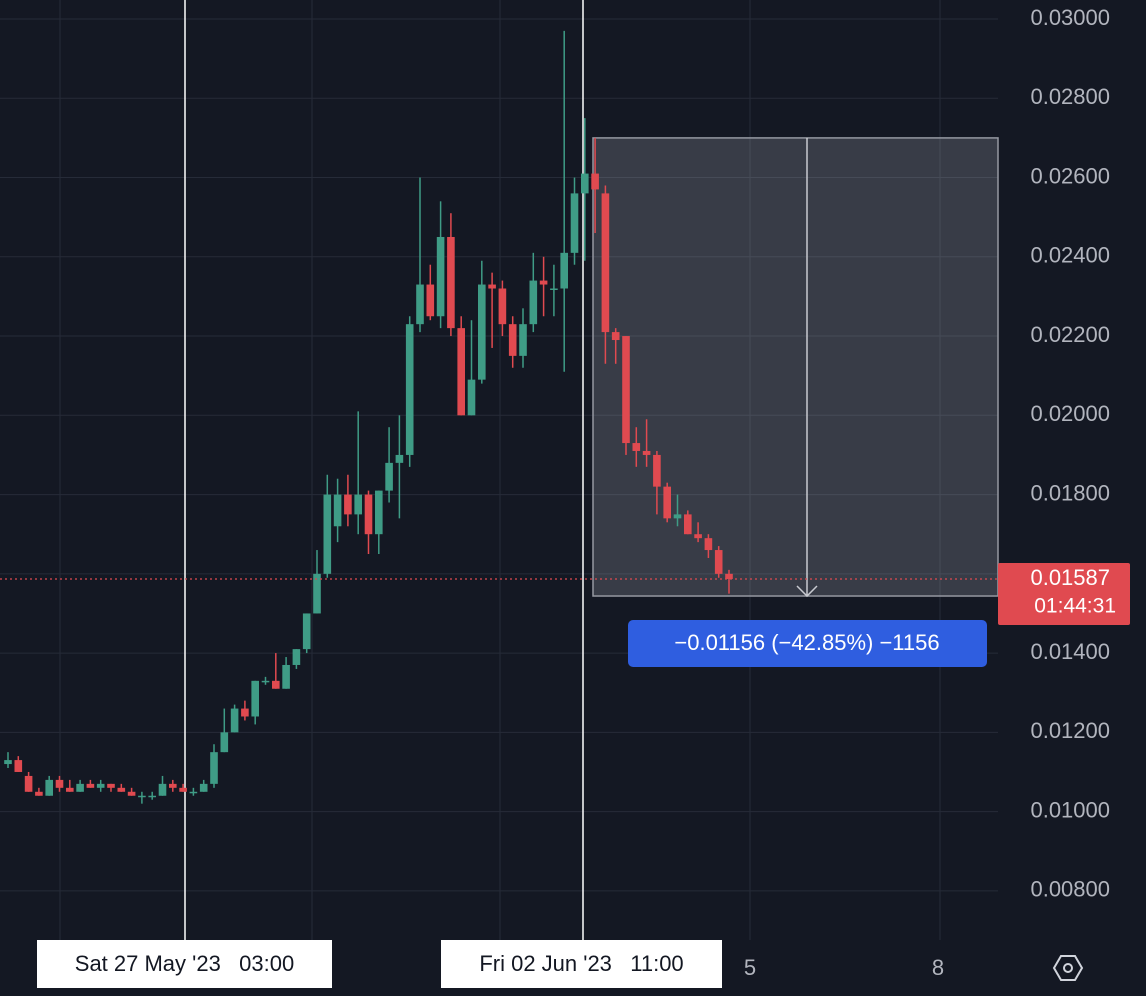 The height and width of the screenshot is (996, 1146). What do you see at coordinates (581, 964) in the screenshot?
I see `crosshair-date-label: Fri 02 Jun '23 11:00` at bounding box center [581, 964].